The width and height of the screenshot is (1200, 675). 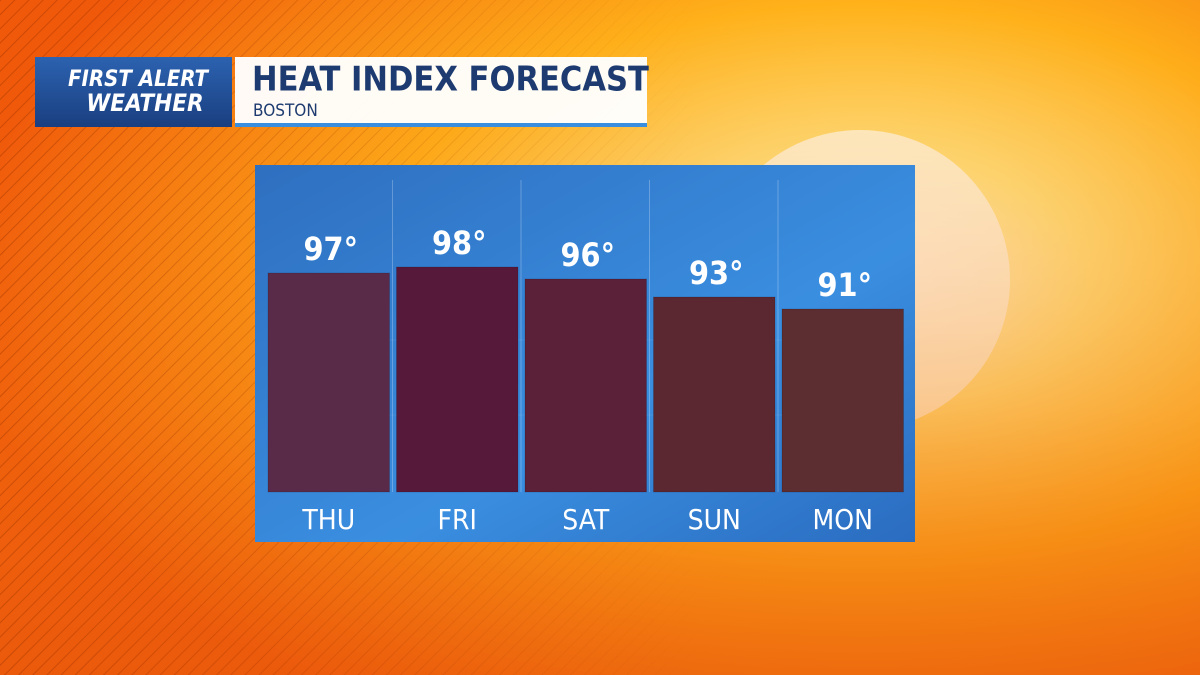 I want to click on logo-line: WEATHER, so click(x=144, y=103).